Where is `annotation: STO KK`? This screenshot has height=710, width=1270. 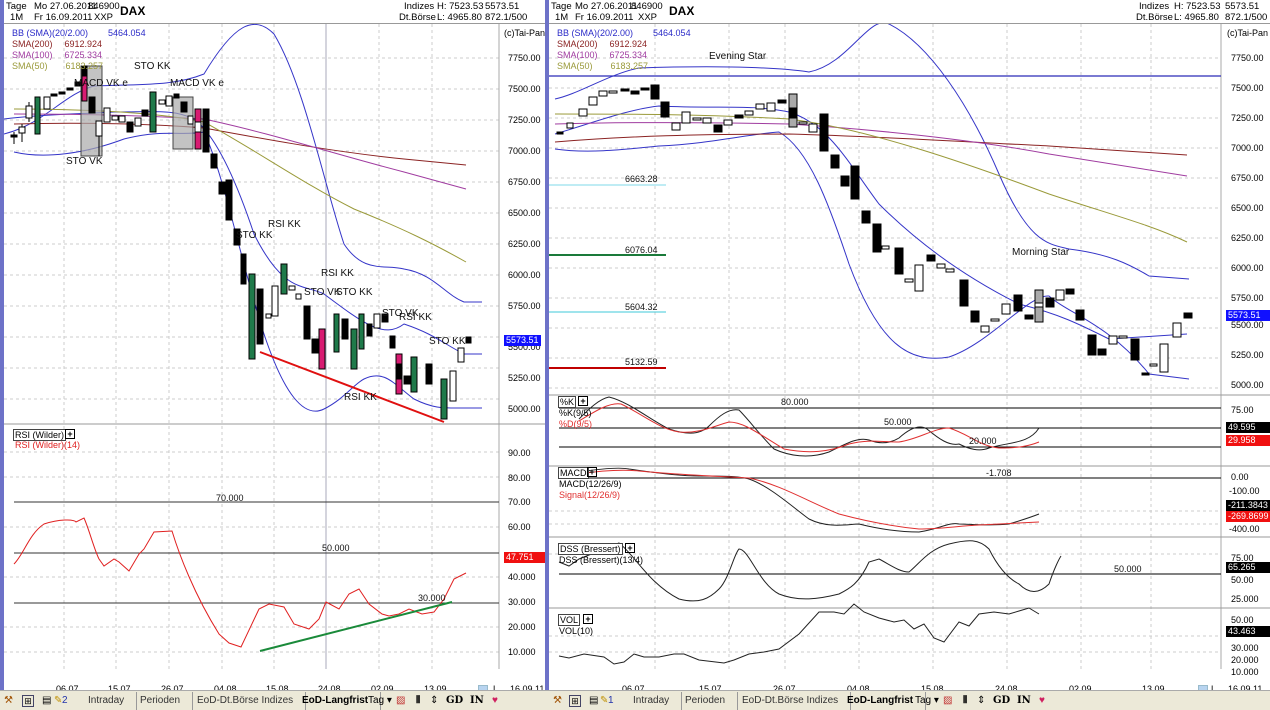
annotation: STO KK is located at coordinates (254, 235).